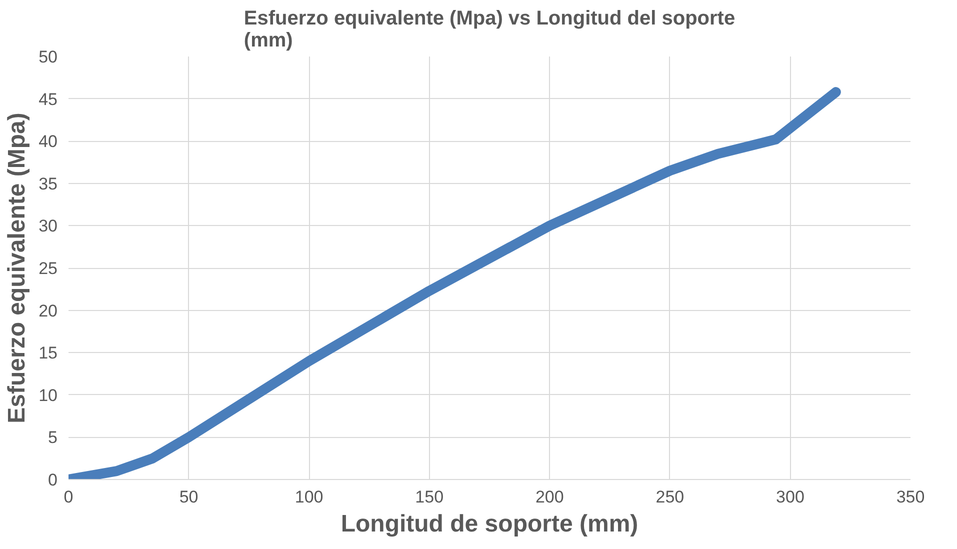 The image size is (957, 549). I want to click on y-tick-label: 30, so click(48, 226).